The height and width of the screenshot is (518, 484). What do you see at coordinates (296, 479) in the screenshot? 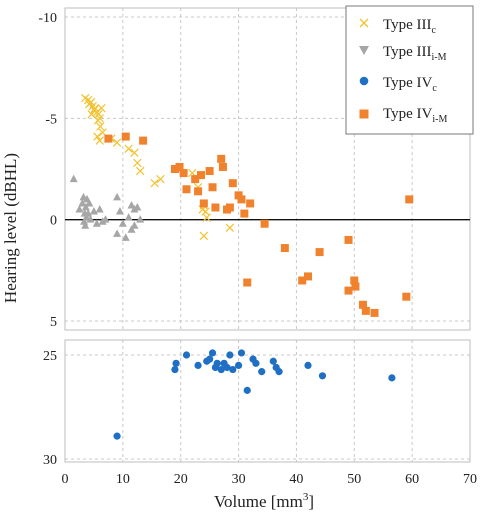
I see `x-tick-label: 40` at bounding box center [296, 479].